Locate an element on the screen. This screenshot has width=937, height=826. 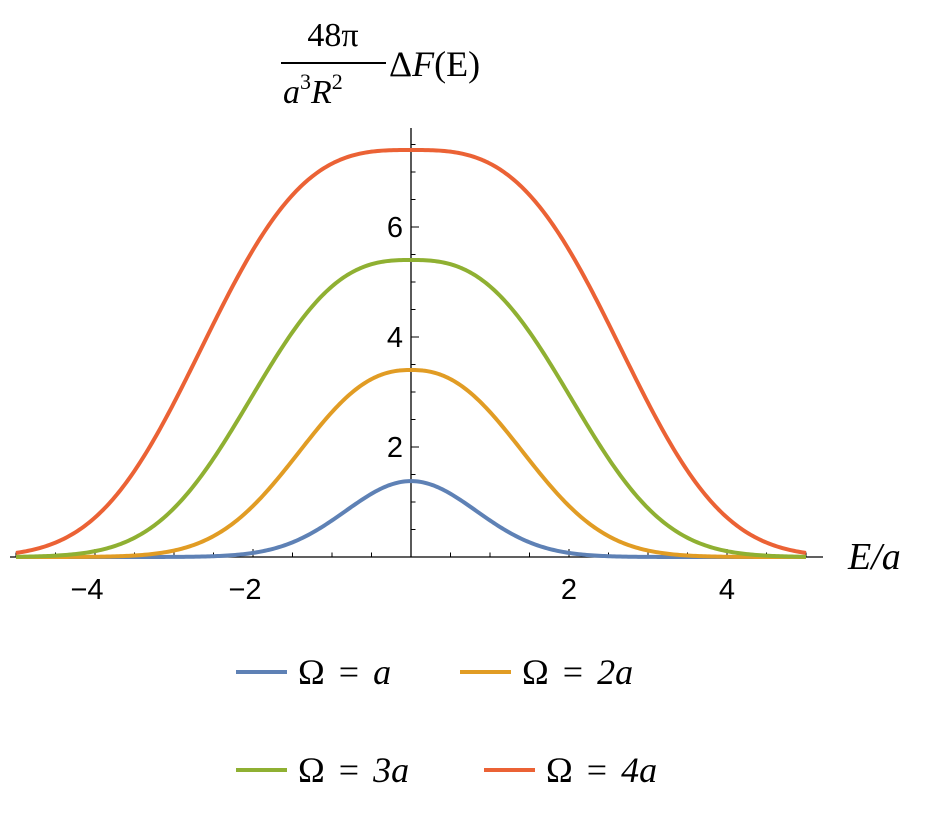
x-tick-label: −2 is located at coordinates (244, 590).